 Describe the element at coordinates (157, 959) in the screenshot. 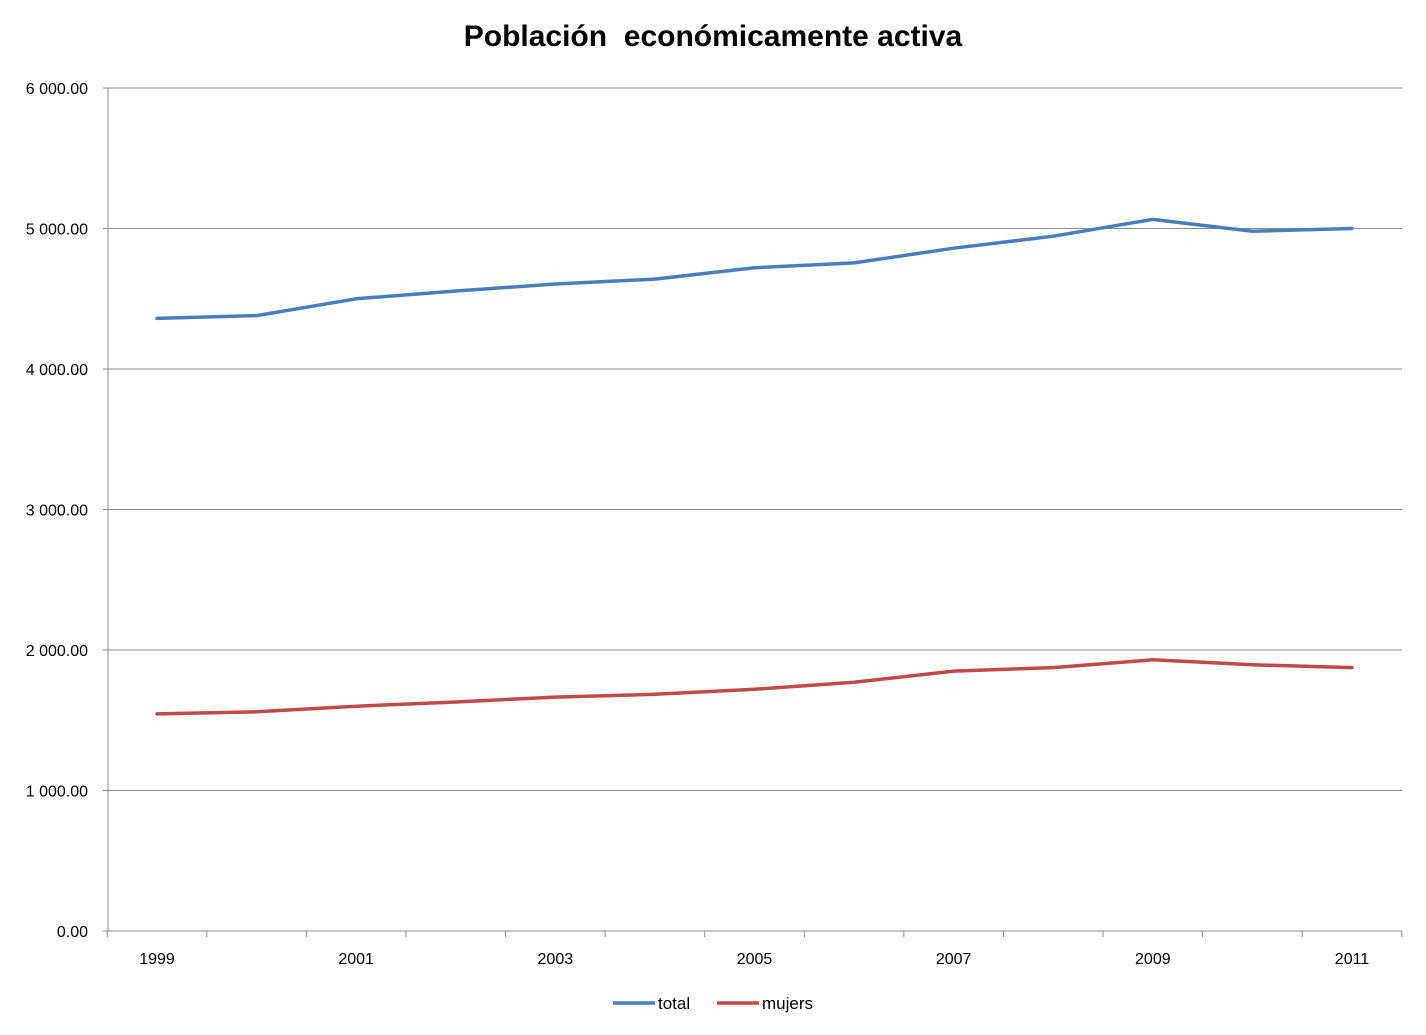

I see `x-tick-label: 1999` at that location.